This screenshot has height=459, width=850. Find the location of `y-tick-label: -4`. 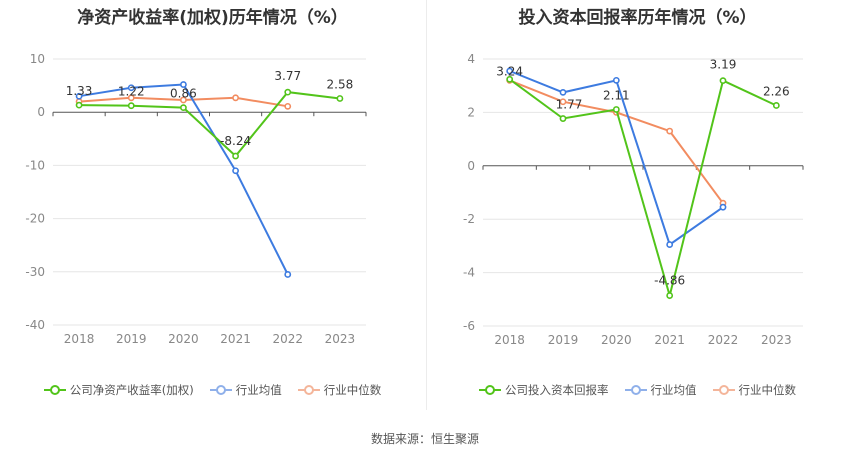

y-tick-label: -4 is located at coordinates (469, 273).